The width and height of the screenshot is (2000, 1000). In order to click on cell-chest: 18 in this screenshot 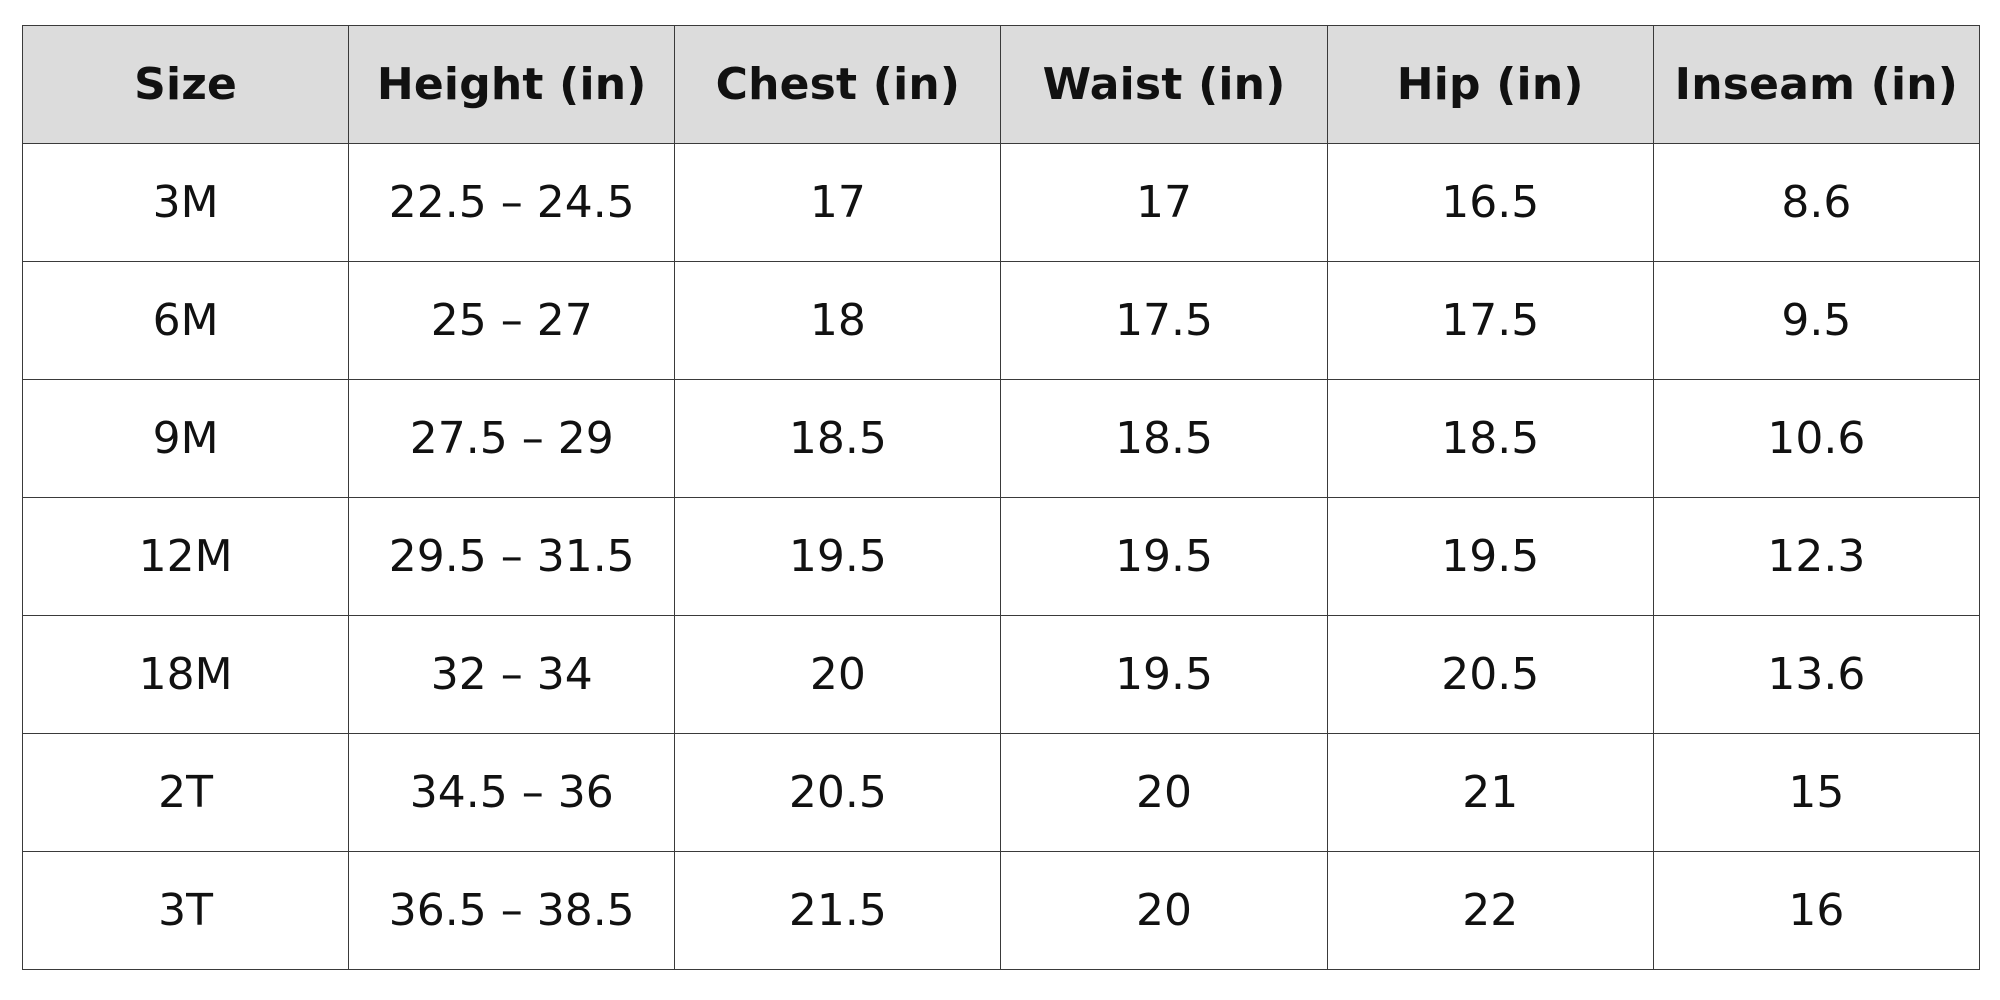, I will do `click(838, 320)`.